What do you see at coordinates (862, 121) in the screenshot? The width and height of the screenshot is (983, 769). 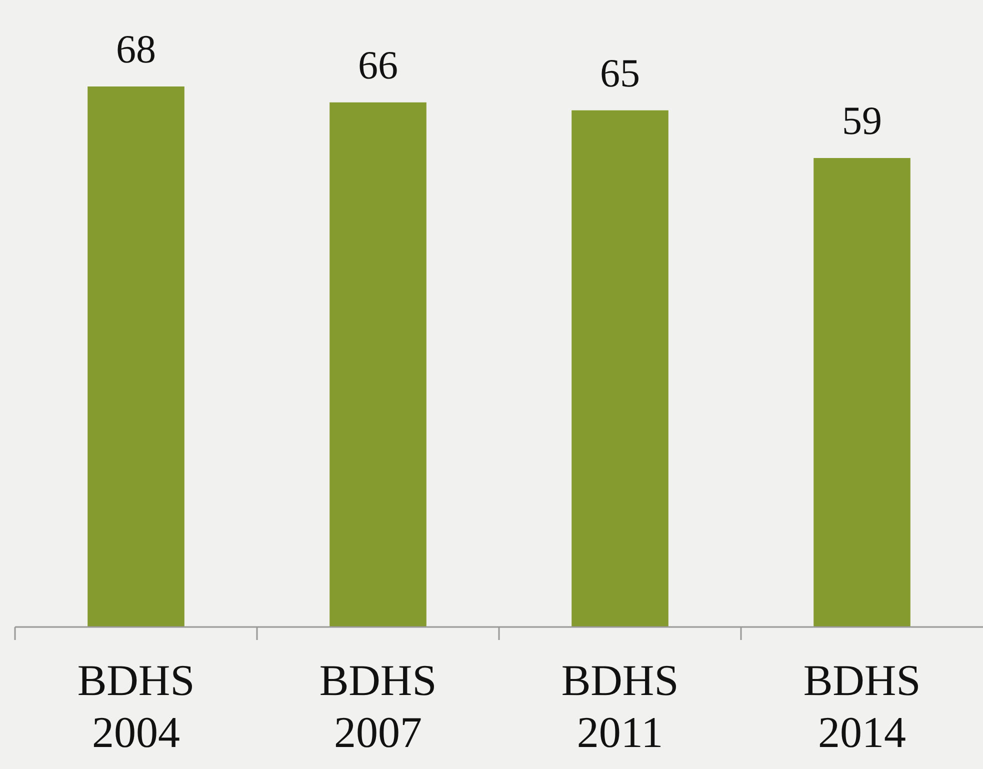 I see `data-label: 59` at bounding box center [862, 121].